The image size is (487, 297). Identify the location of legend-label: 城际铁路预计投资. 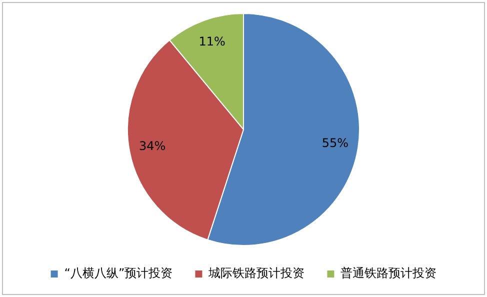
(256, 273).